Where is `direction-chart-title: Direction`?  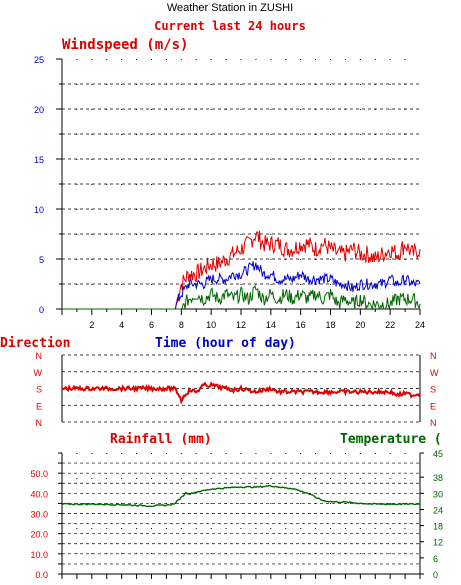 direction-chart-title: Direction is located at coordinates (35, 343).